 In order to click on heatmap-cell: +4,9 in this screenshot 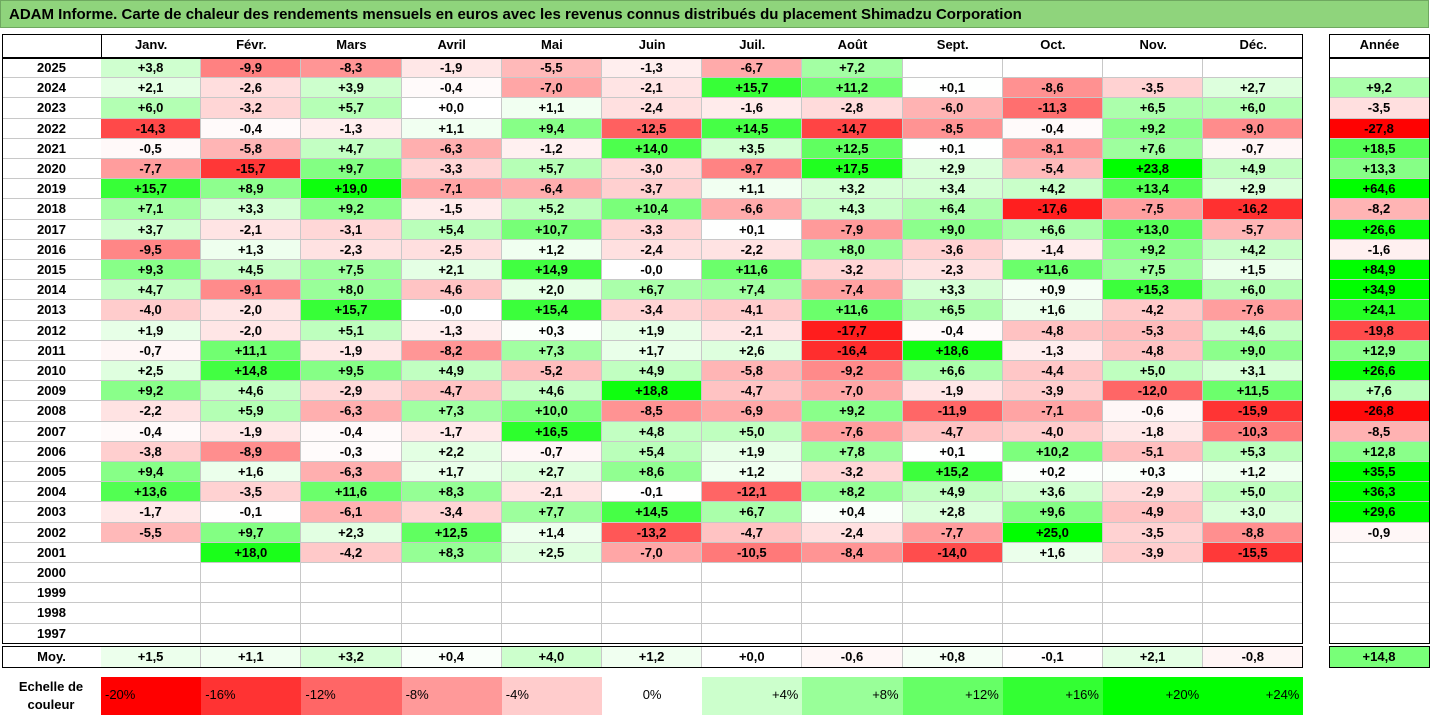, I will do `click(1253, 169)`.